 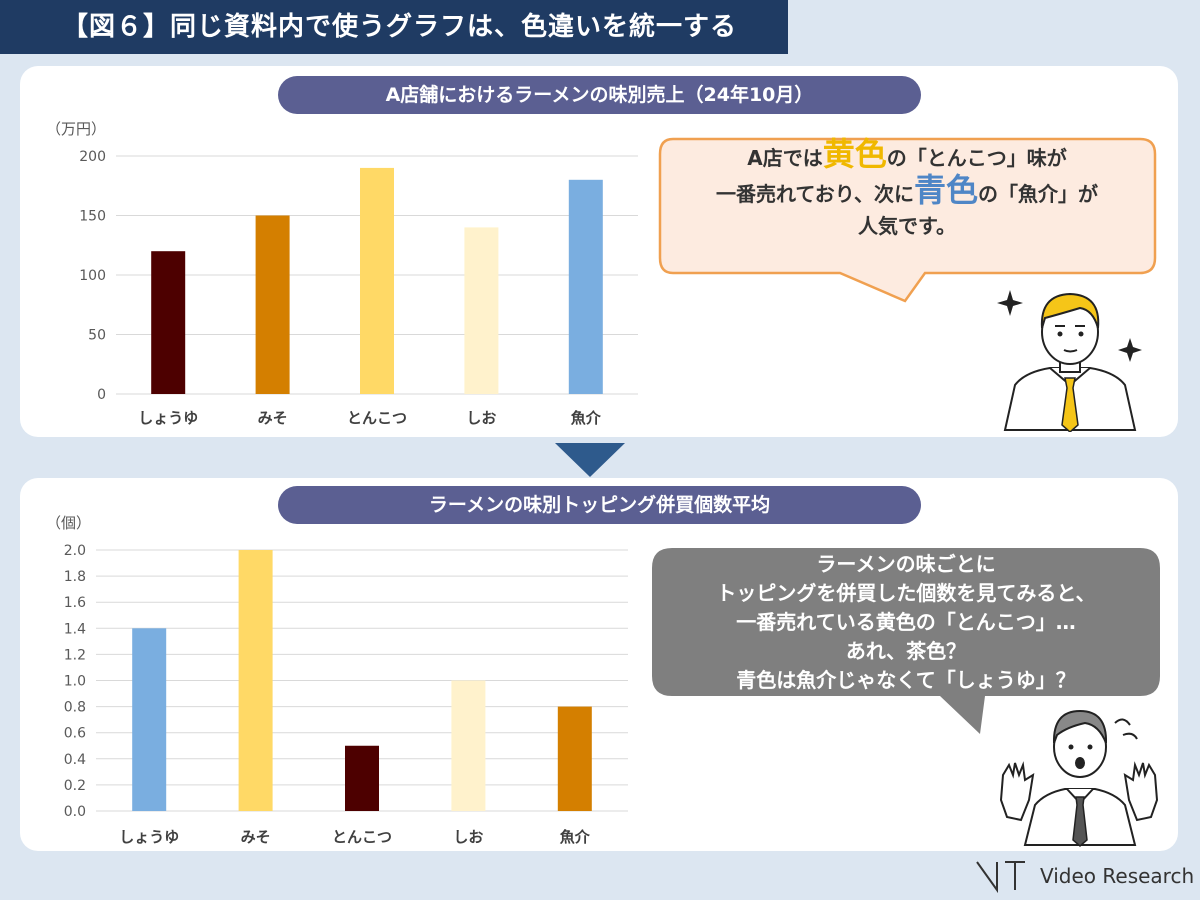 What do you see at coordinates (76, 129) in the screenshot?
I see `y-axis-unit-label: （万円）` at bounding box center [76, 129].